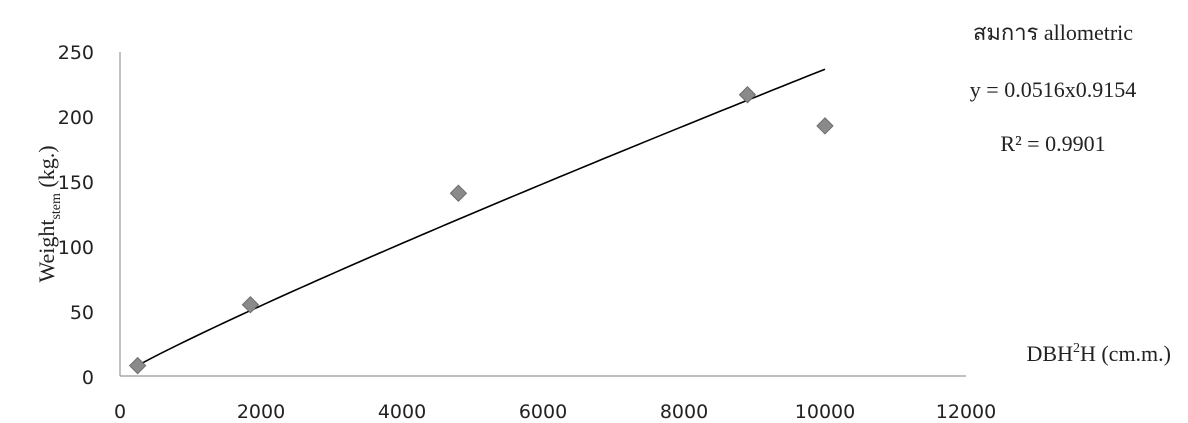 The height and width of the screenshot is (423, 1188). Describe the element at coordinates (76, 248) in the screenshot. I see `y-tick-label: 100` at that location.